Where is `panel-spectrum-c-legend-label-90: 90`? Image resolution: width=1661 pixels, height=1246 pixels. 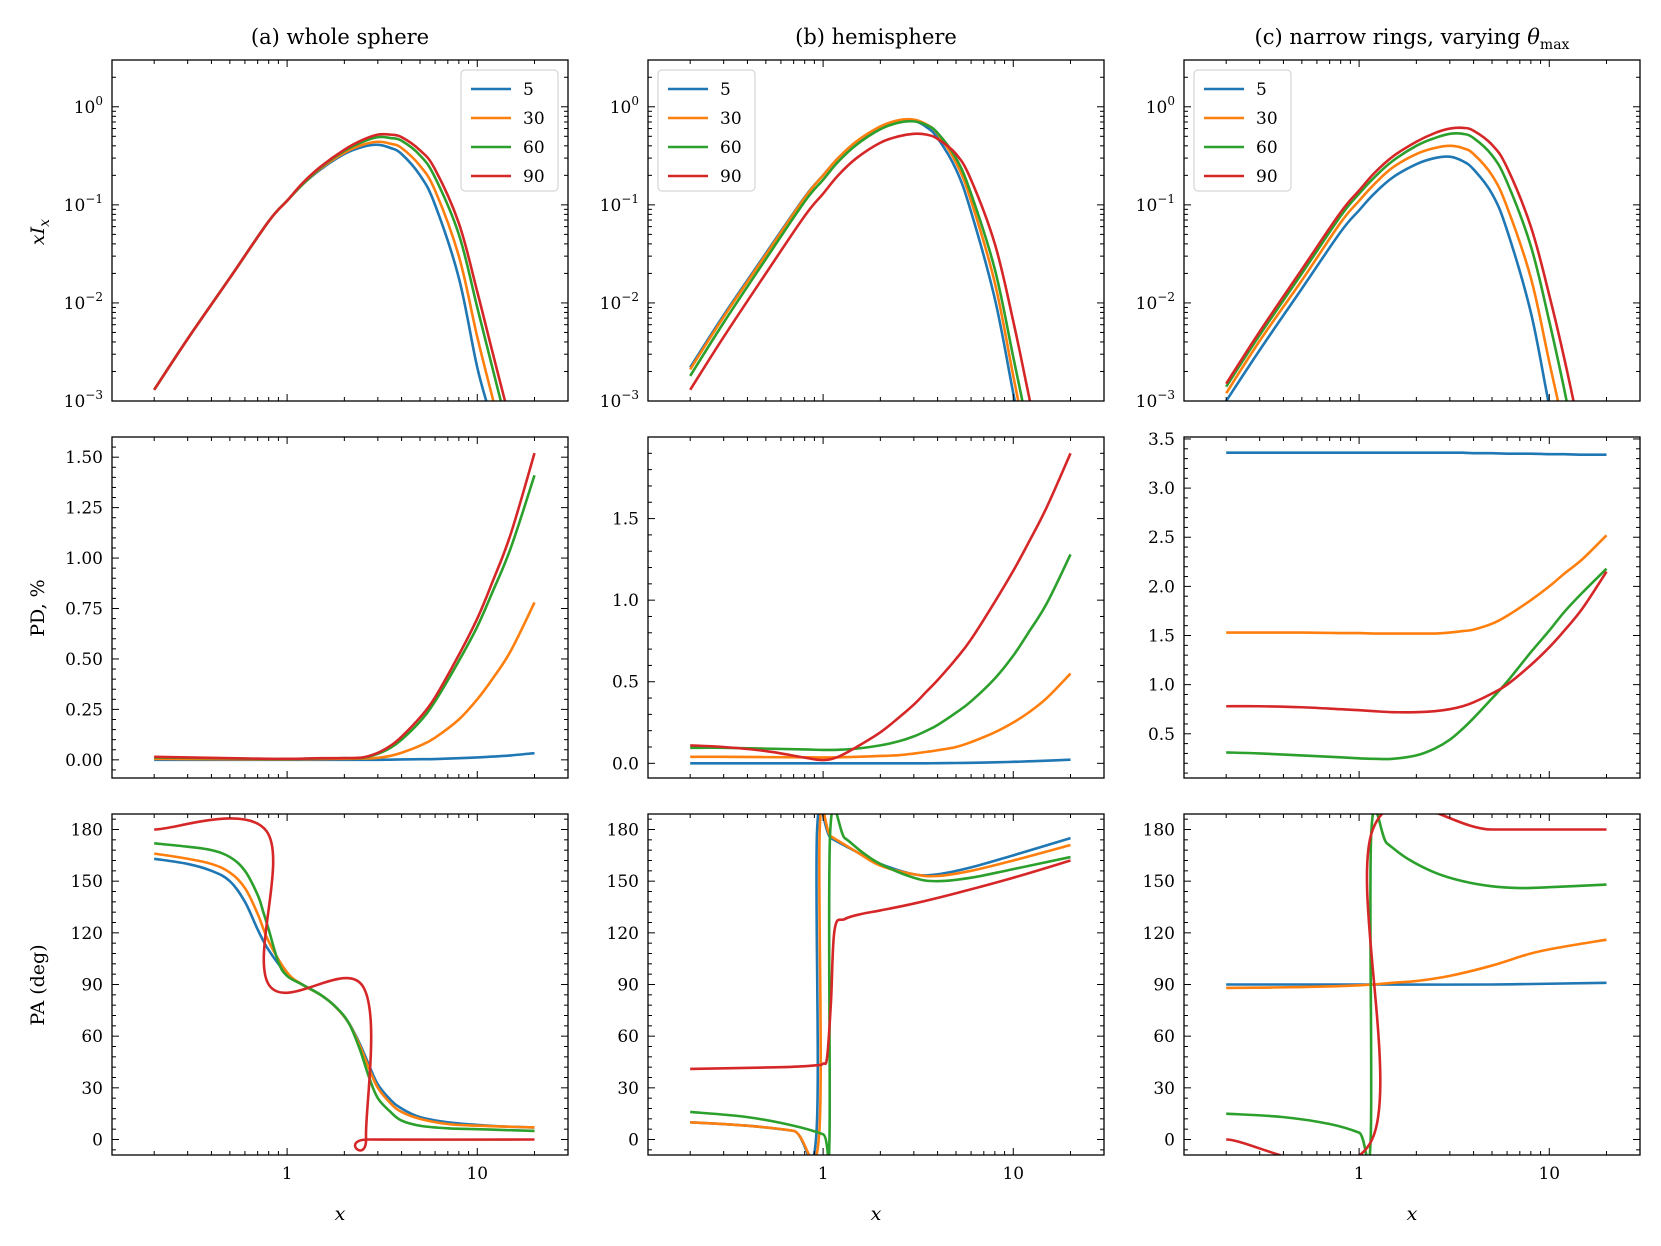
panel-spectrum-c-legend-label-90: 90 is located at coordinates (1267, 177).